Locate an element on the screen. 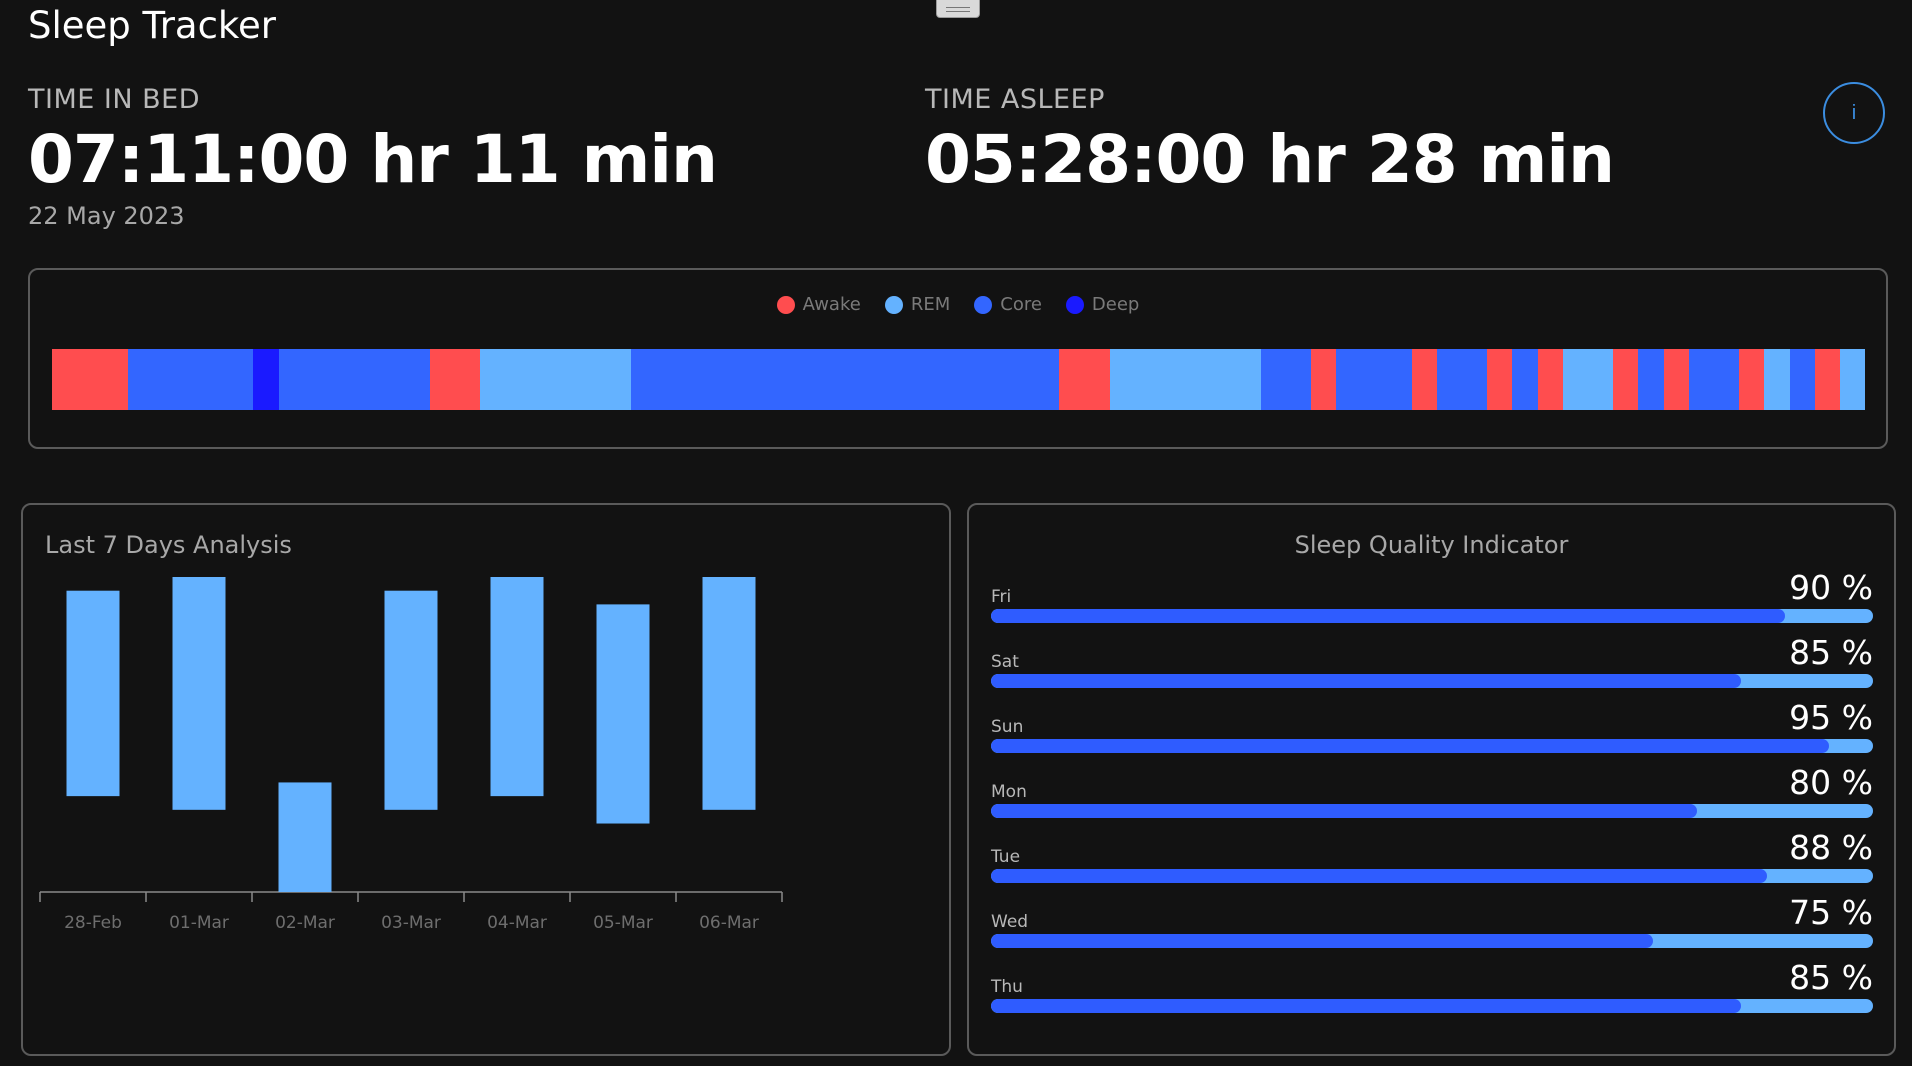 The width and height of the screenshot is (1912, 1066). last-7-days-title: Last 7 Days Analysis is located at coordinates (168, 545).